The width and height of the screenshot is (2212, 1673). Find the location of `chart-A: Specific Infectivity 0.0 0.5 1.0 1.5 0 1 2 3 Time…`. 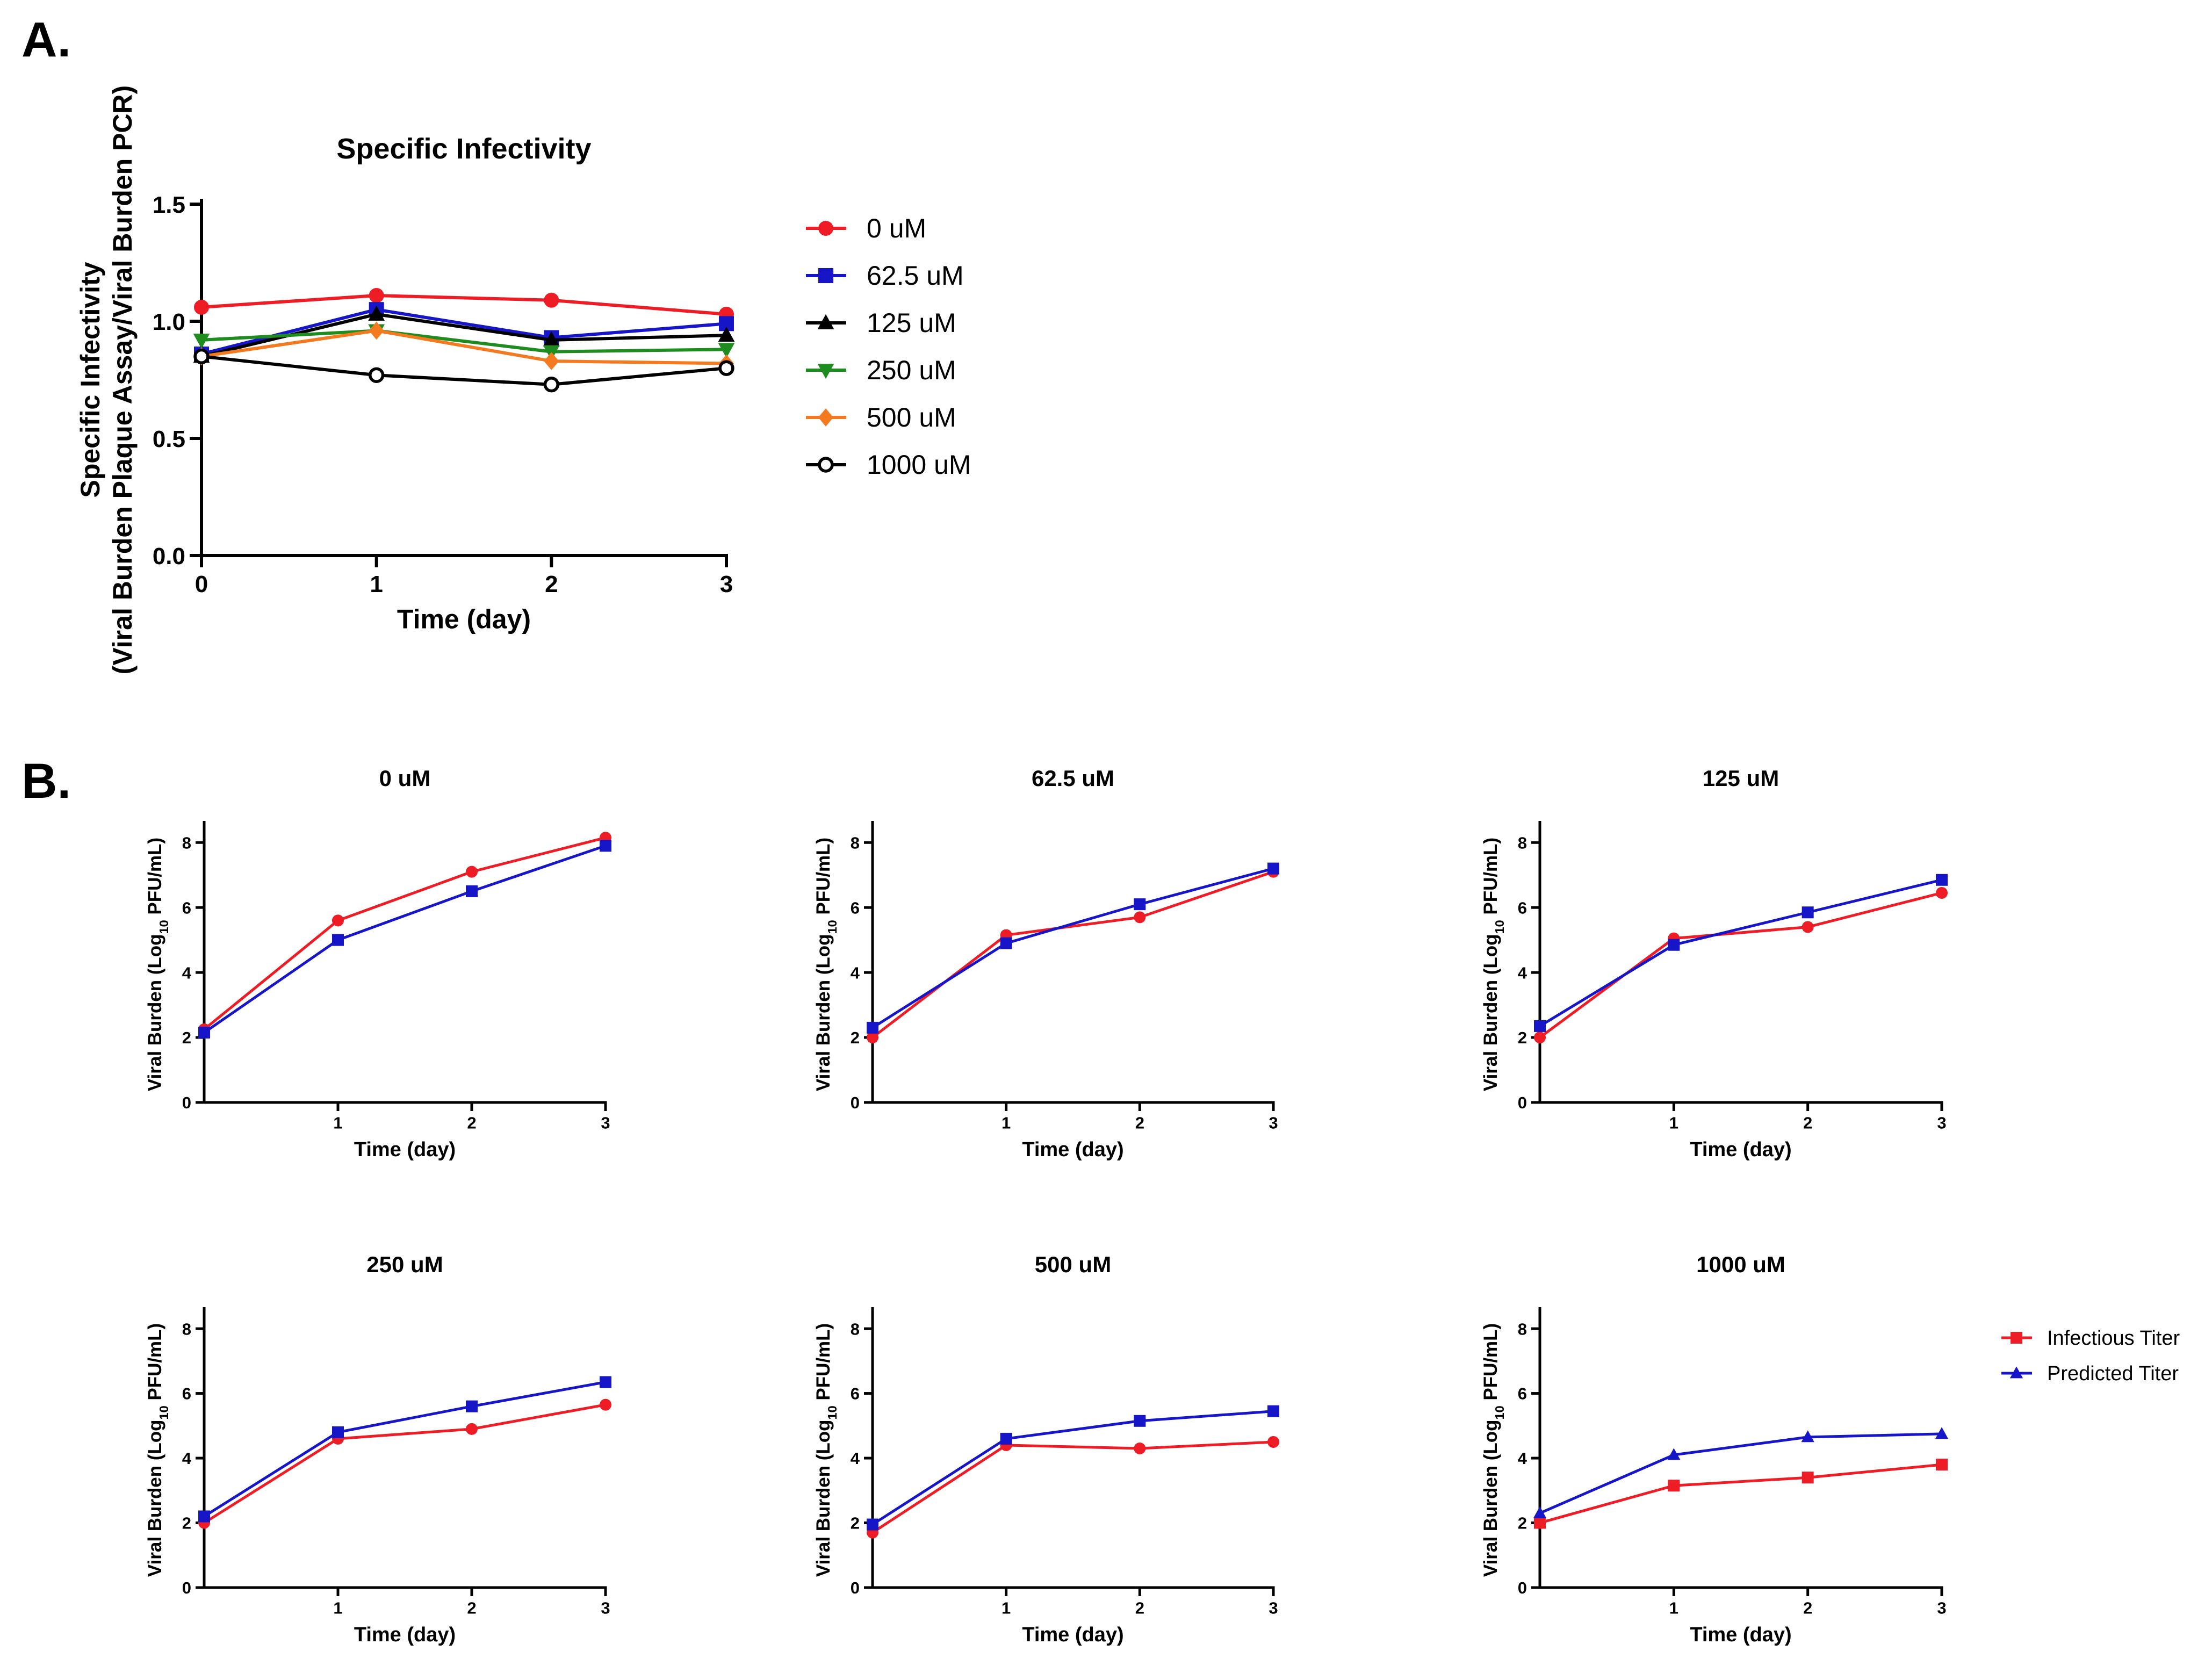

chart-A: Specific Infectivity 0.0 0.5 1.0 1.5 0 1 2 3 Time… is located at coordinates (523, 380).